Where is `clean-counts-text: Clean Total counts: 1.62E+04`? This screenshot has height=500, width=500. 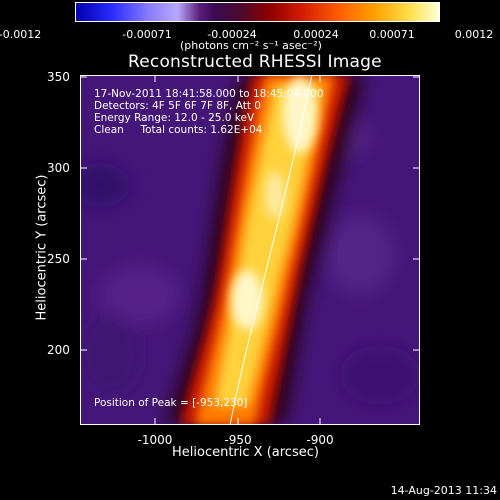
clean-counts-text: Clean Total counts: 1.62E+04 is located at coordinates (178, 130).